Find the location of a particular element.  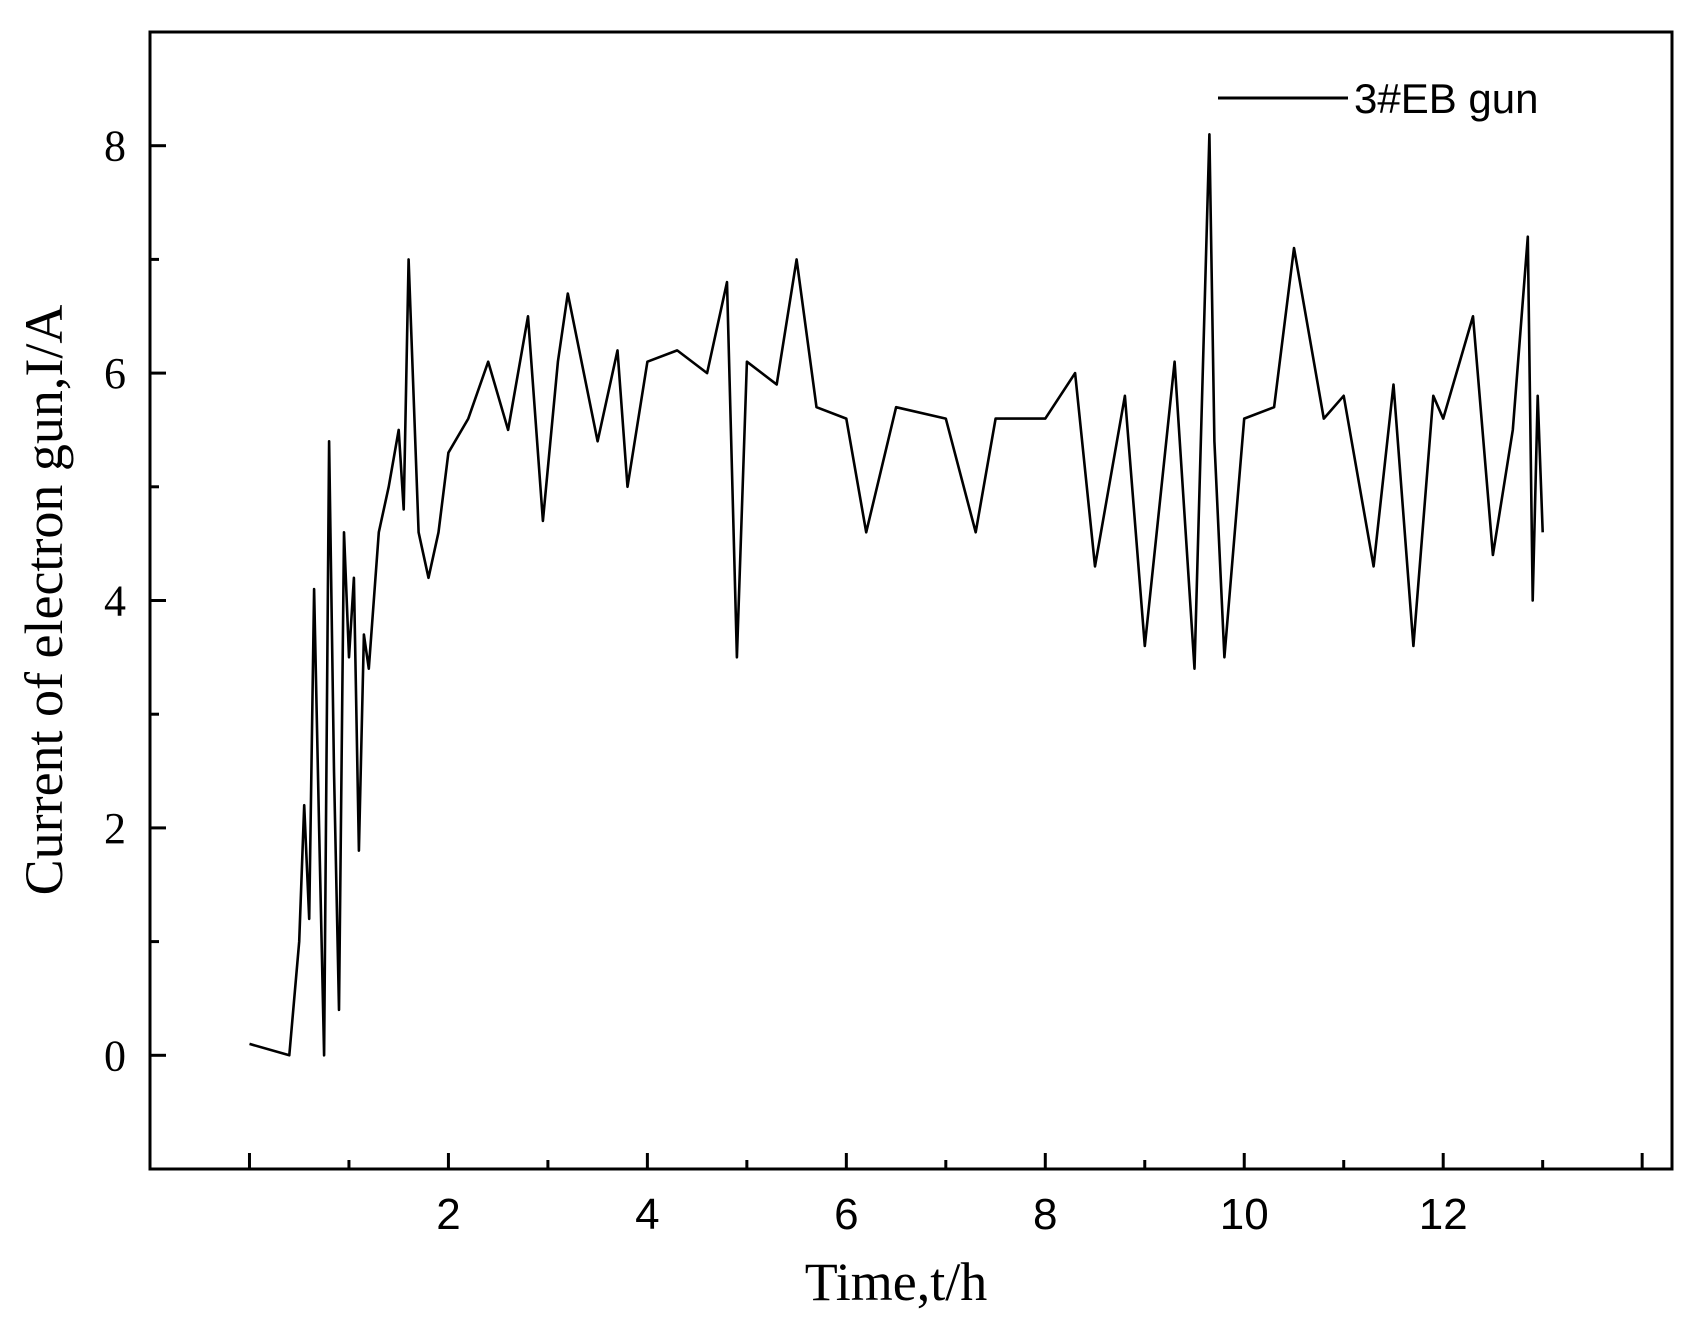

x-axis: 2 4 6 8 10 12 is located at coordinates (896, 1196).